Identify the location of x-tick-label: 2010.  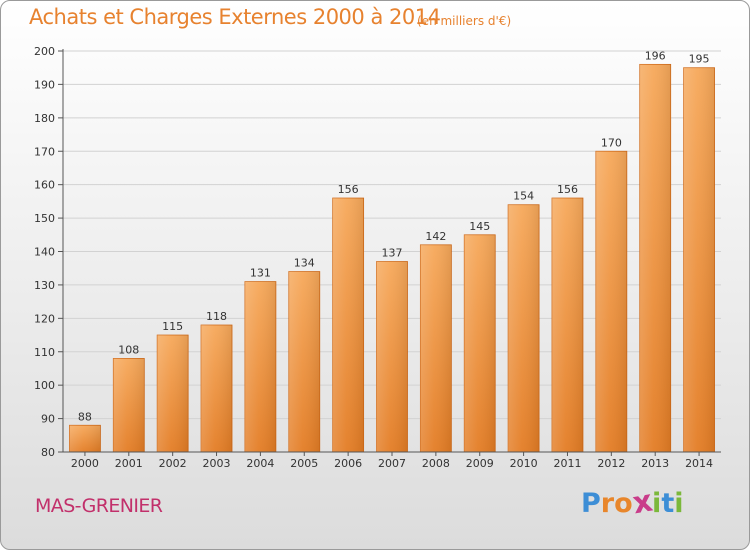
(524, 463).